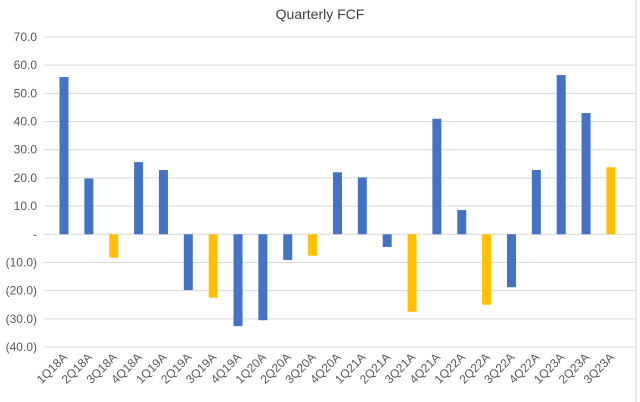  I want to click on bar-2q18a, so click(89, 206).